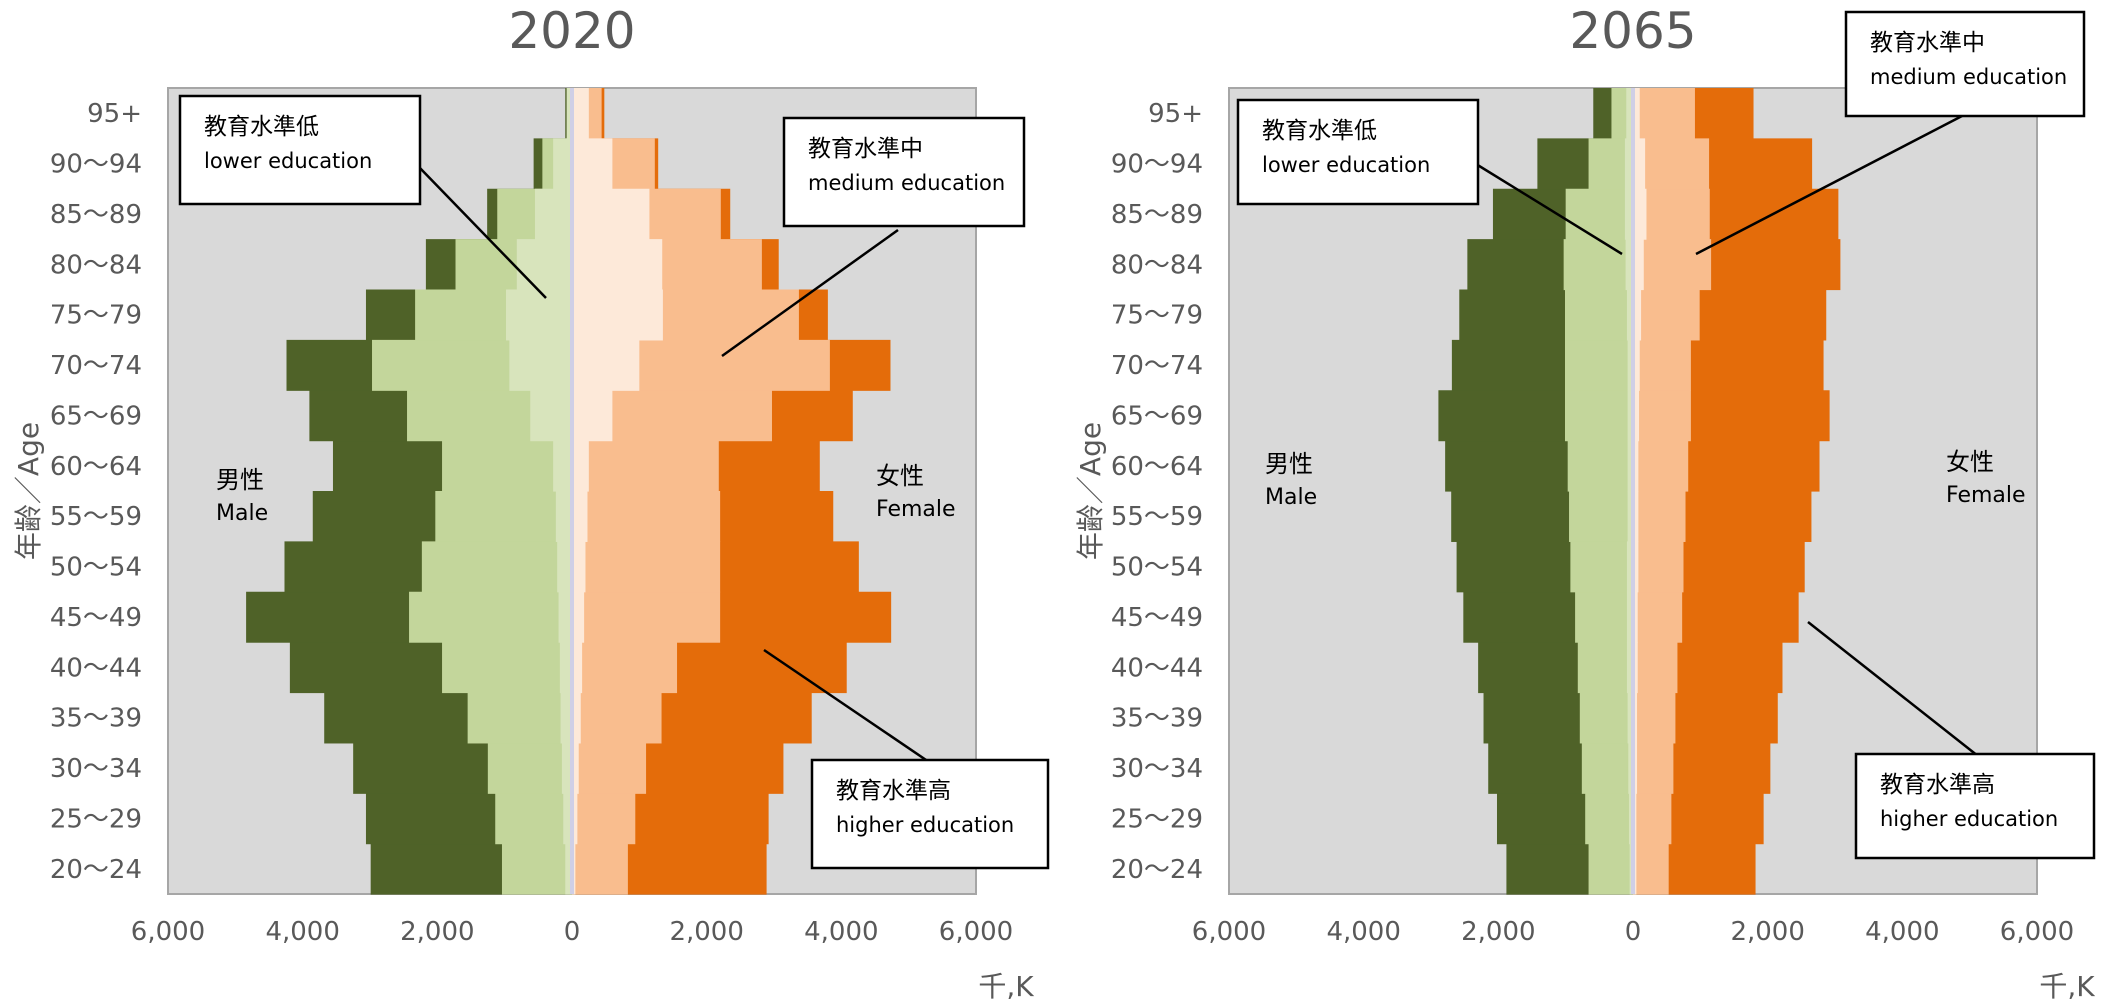  What do you see at coordinates (562, 466) in the screenshot?
I see `bar-male-lower-60〜64` at bounding box center [562, 466].